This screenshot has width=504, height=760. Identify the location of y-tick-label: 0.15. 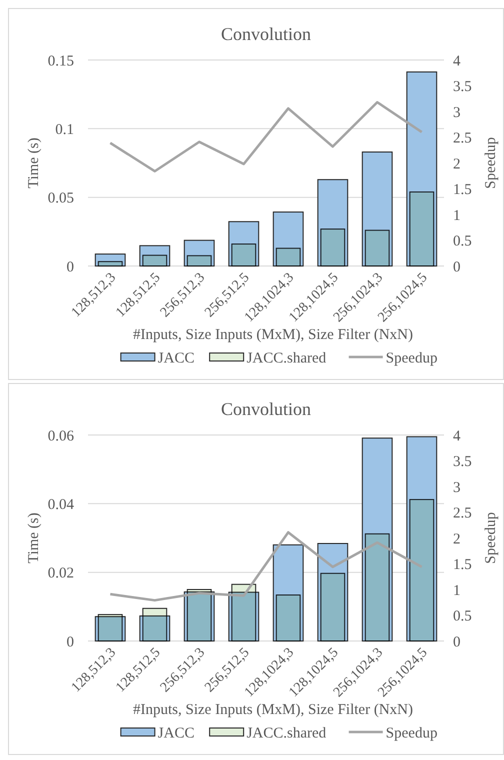
(61, 61).